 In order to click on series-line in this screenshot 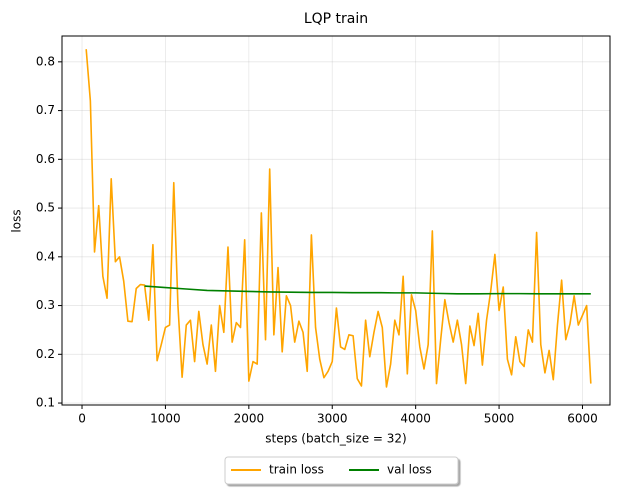, I will do `click(367, 290)`.